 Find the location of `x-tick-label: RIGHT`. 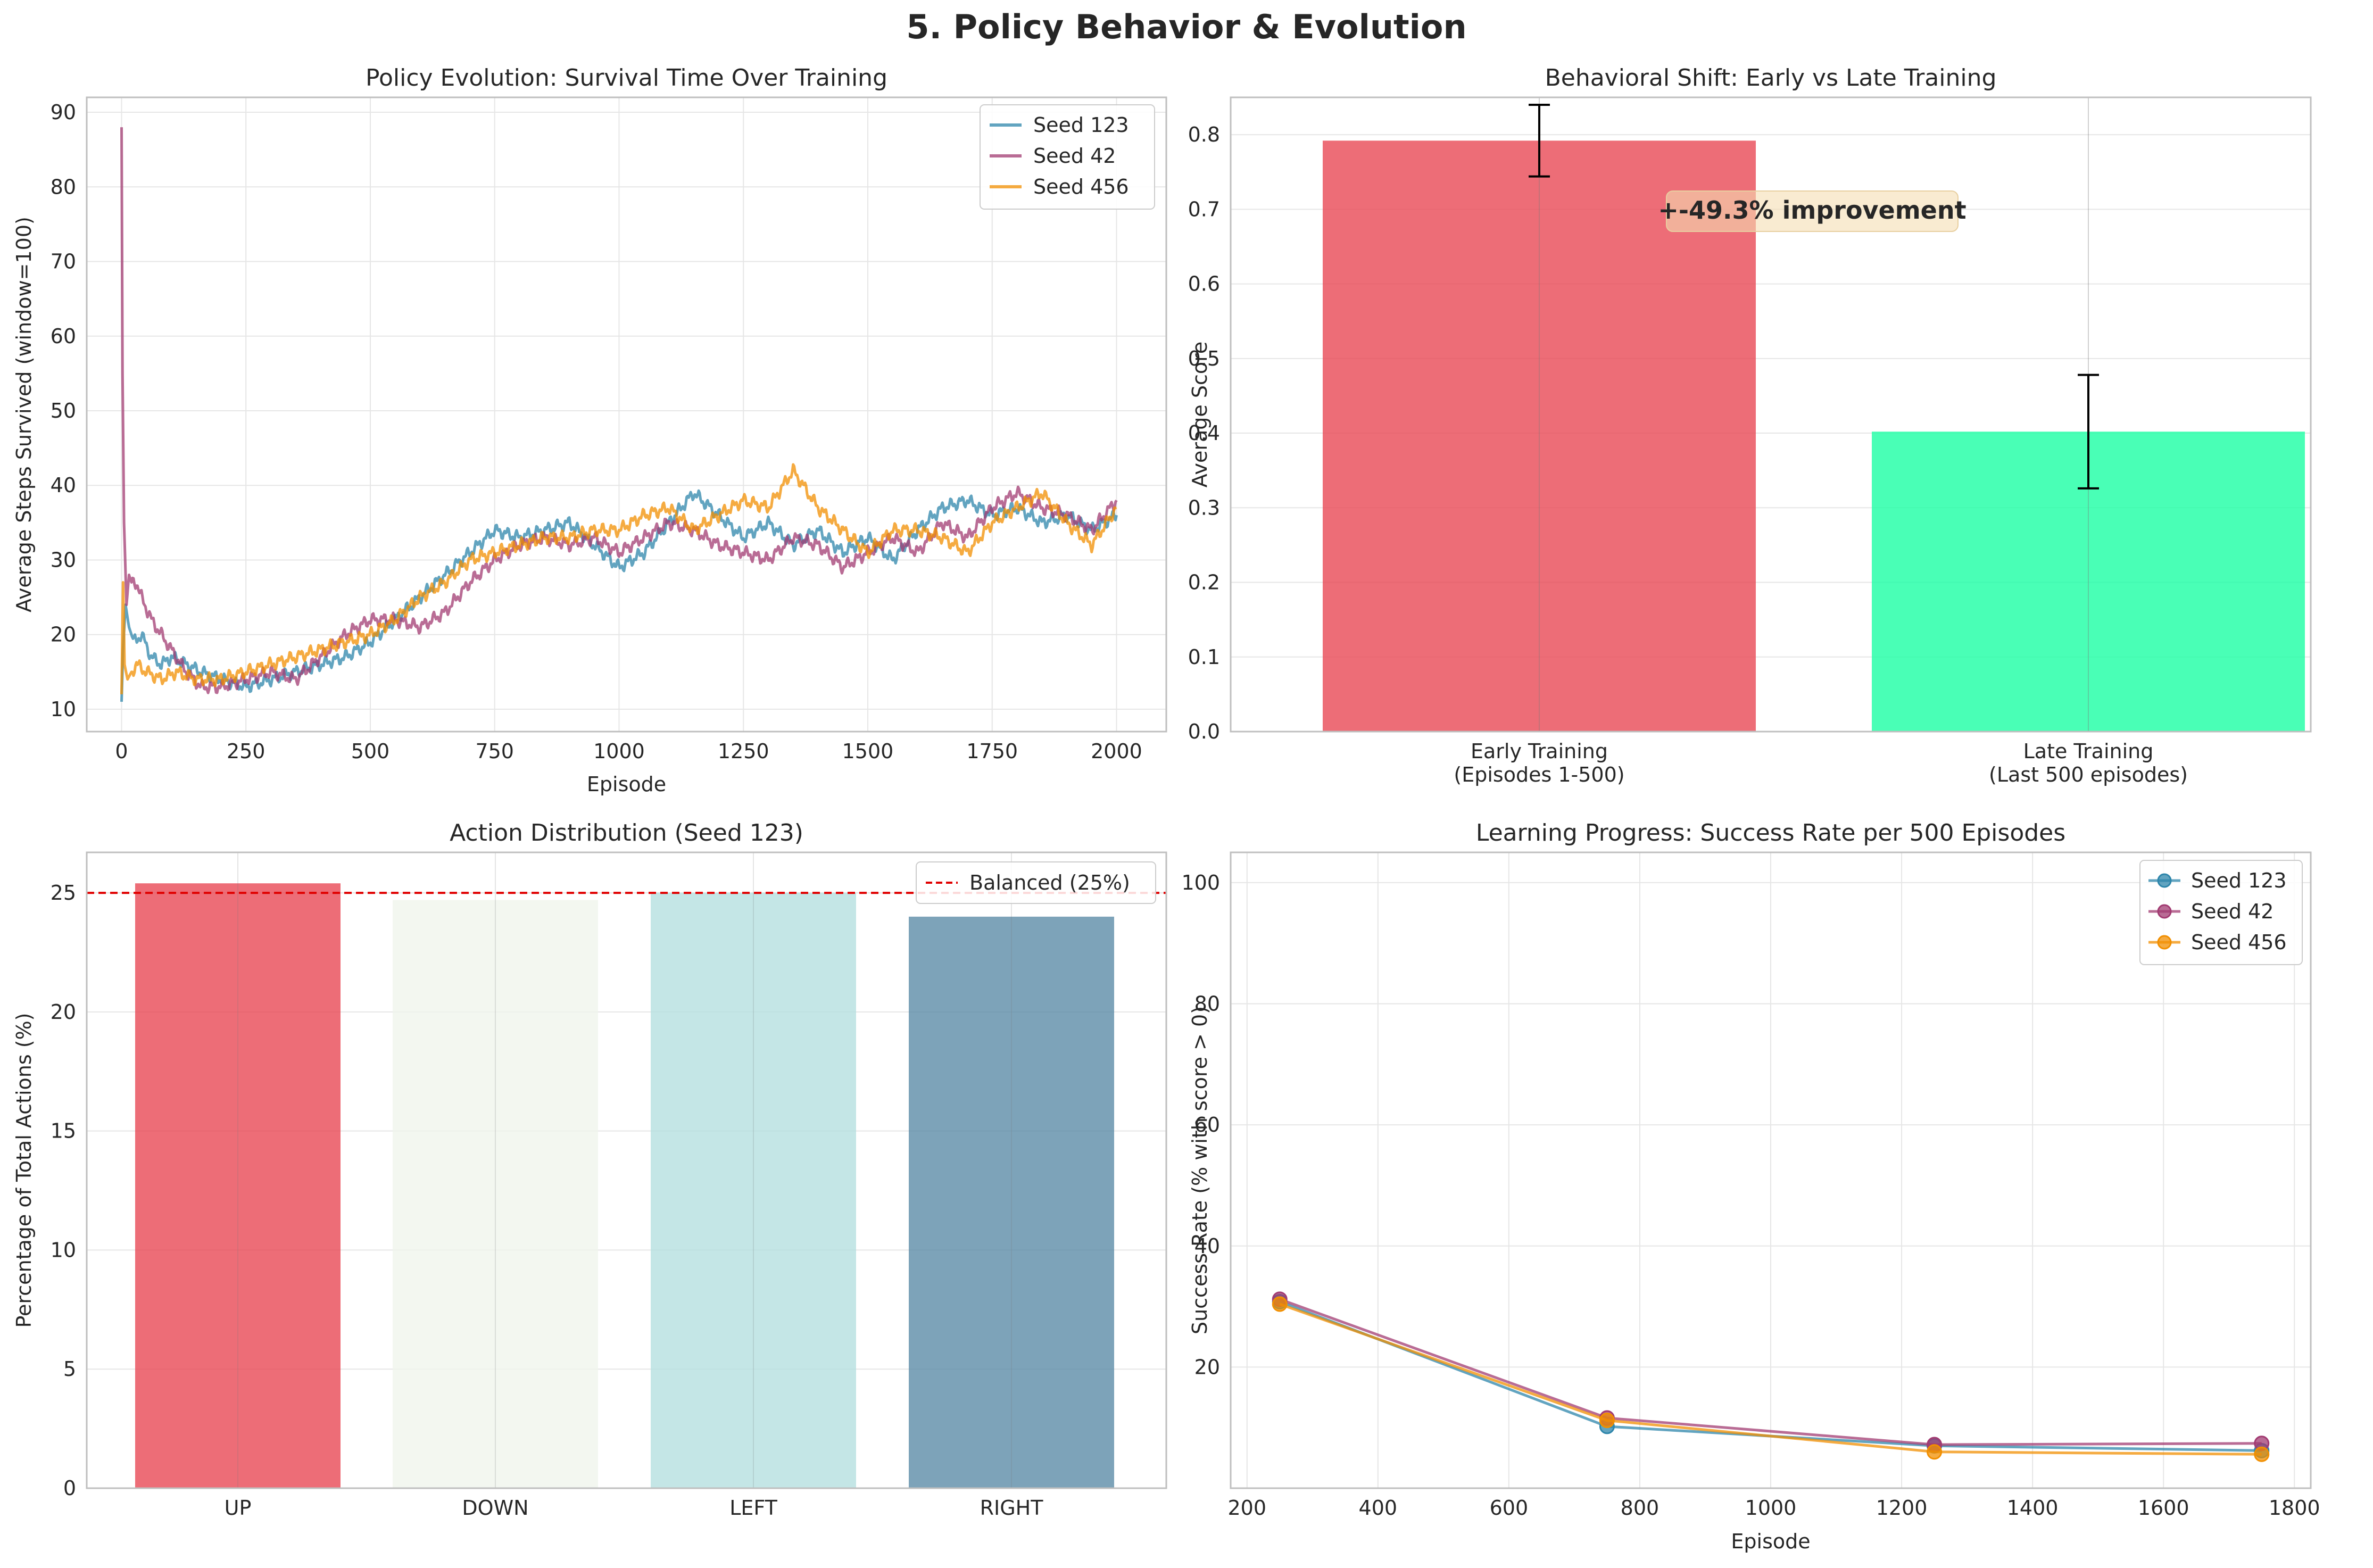

x-tick-label: RIGHT is located at coordinates (1012, 1508).